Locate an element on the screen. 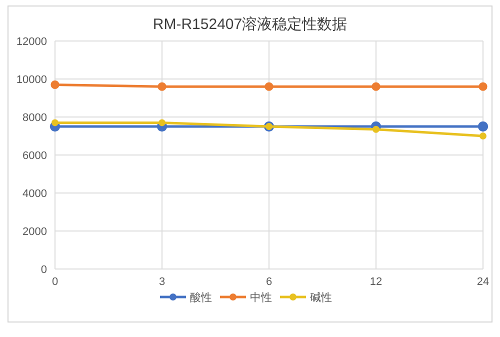  chart-title: RM-R152407溶液稳定性数据 is located at coordinates (250, 24).